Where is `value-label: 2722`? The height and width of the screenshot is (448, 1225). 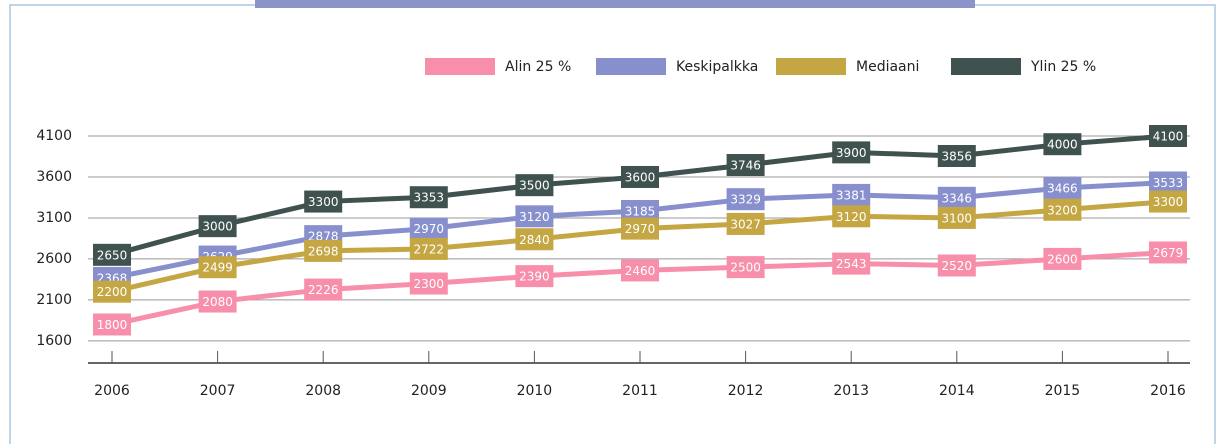 value-label: 2722 is located at coordinates (429, 249).